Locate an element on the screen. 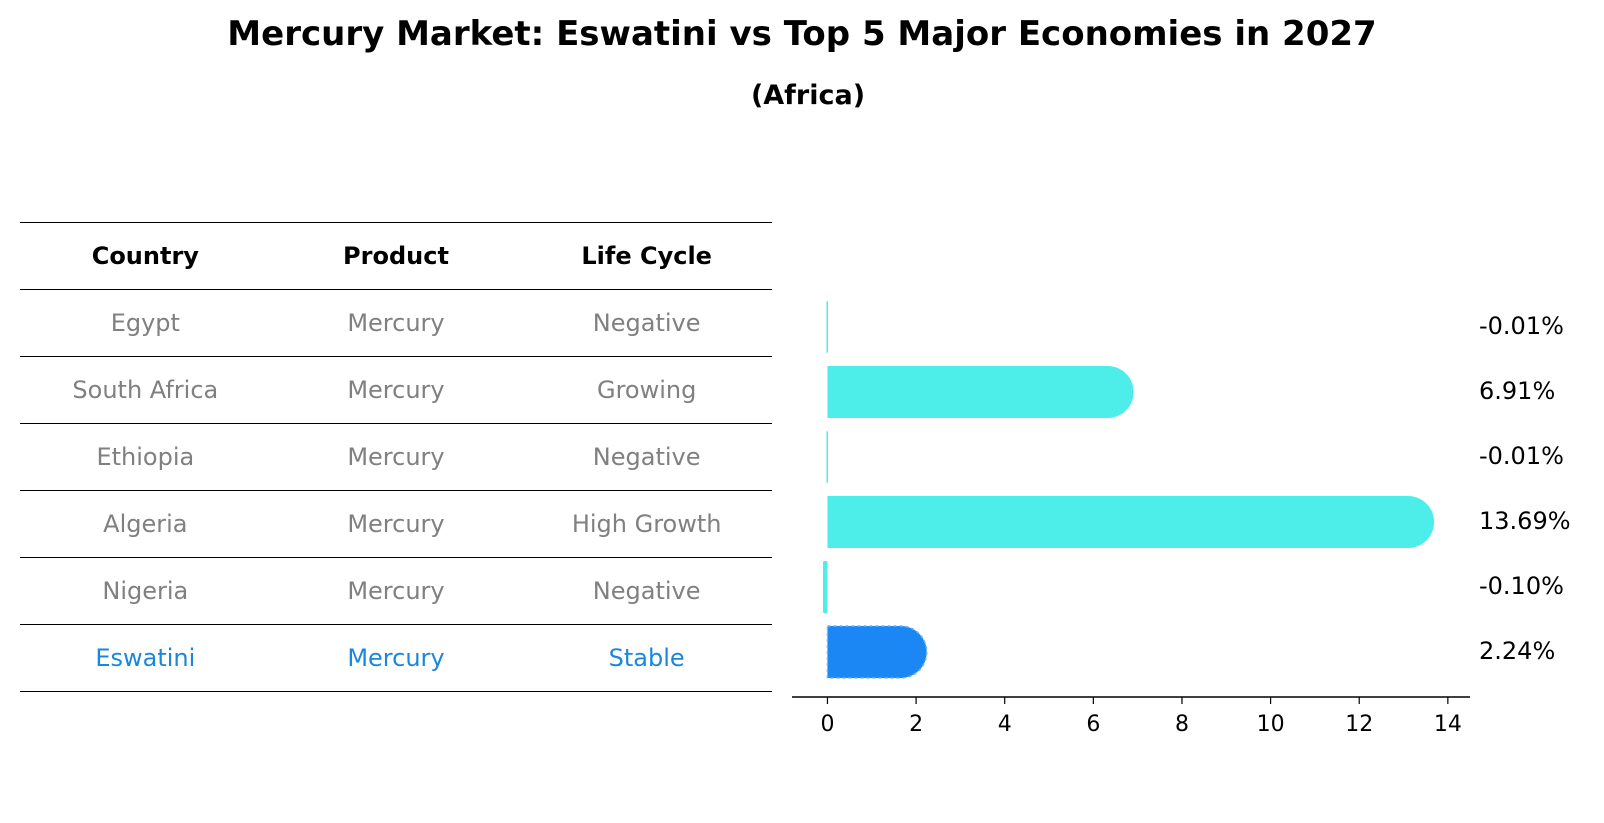  cell-country: Ethiopia is located at coordinates (145, 457).